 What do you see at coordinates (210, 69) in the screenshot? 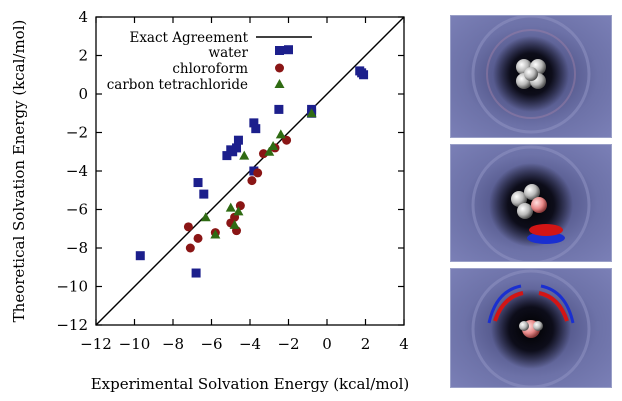
I see `legend-label-chloroform: chloroform` at bounding box center [210, 69].